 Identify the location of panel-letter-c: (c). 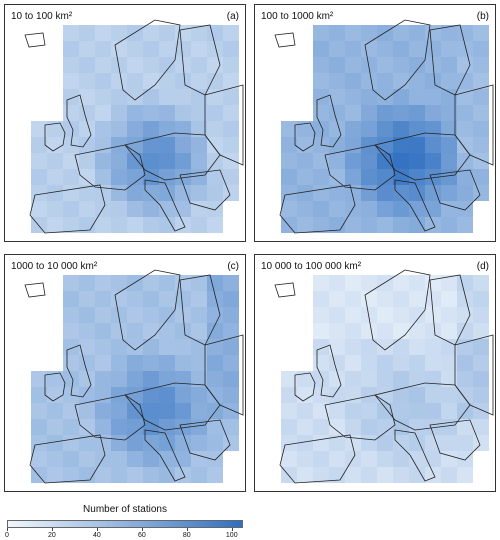
(233, 266).